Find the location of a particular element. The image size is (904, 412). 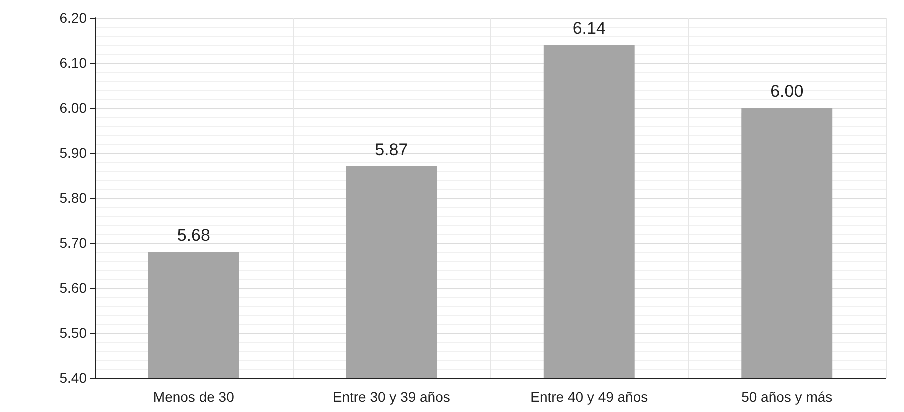

x-tick-label: 50 años y más is located at coordinates (787, 397).